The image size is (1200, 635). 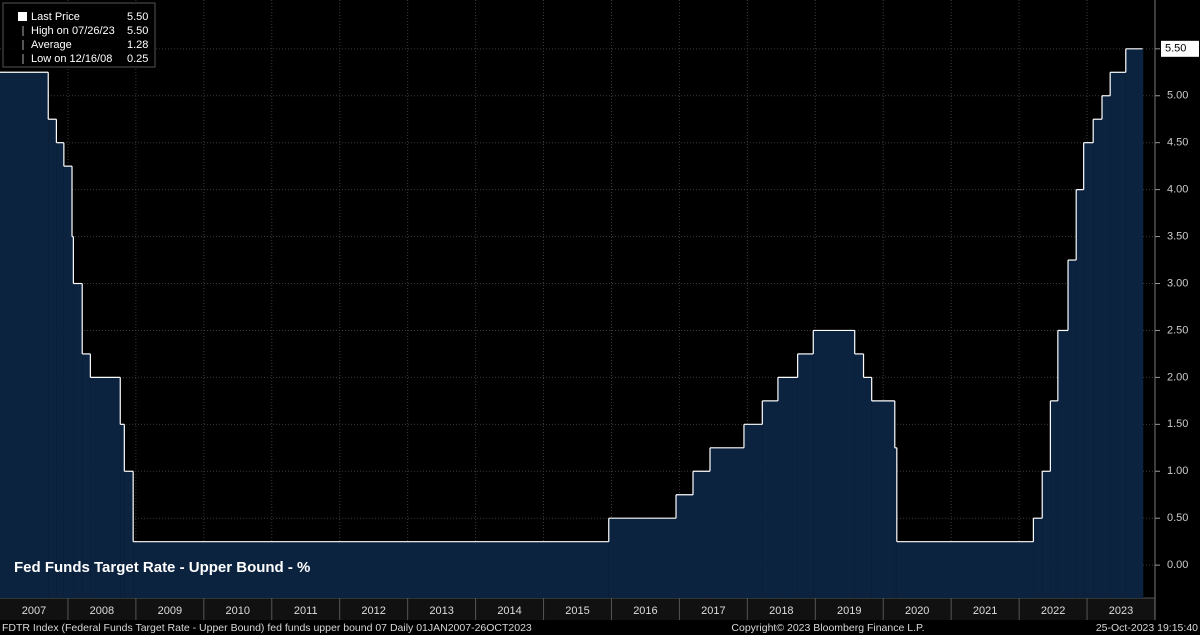 I want to click on x-tick-label: 2012, so click(x=373, y=611).